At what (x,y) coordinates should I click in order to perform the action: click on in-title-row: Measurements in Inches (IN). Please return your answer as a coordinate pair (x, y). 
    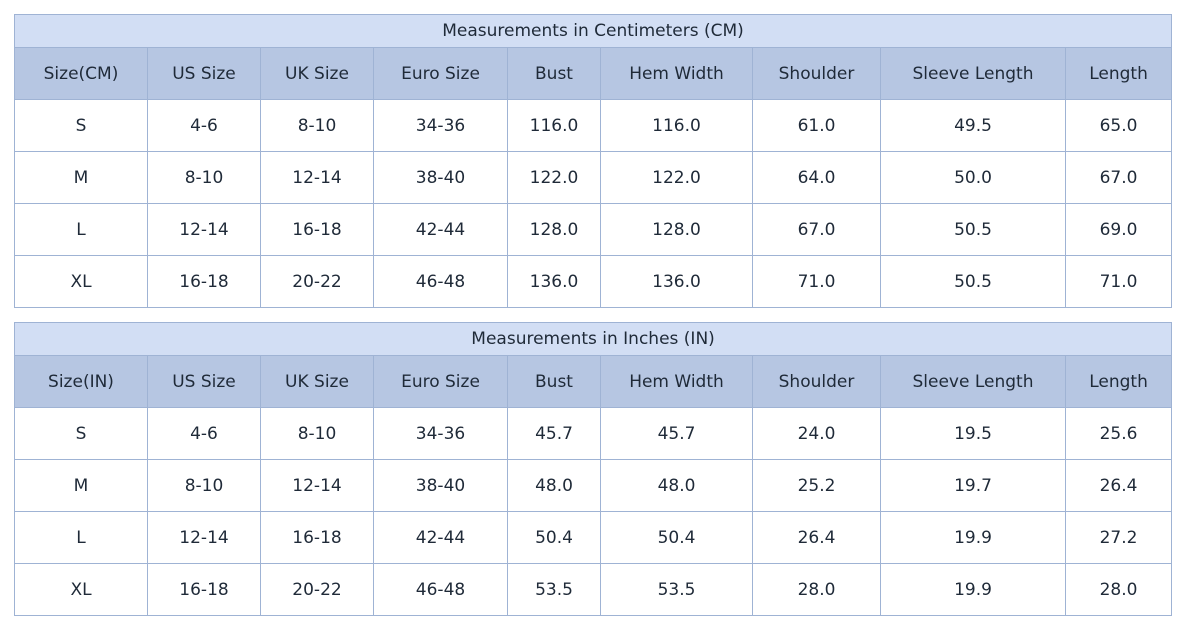
    Looking at the image, I should click on (593, 339).